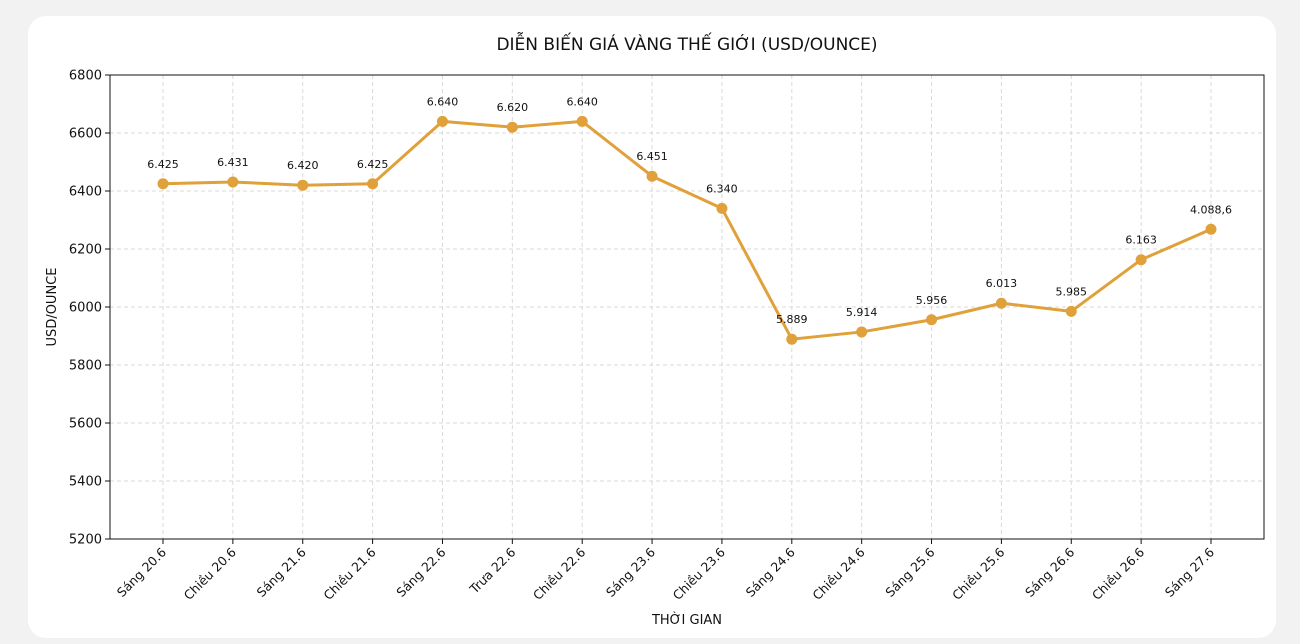  Describe the element at coordinates (52, 307) in the screenshot. I see `y-axis-label: USD/OUNCE` at that location.